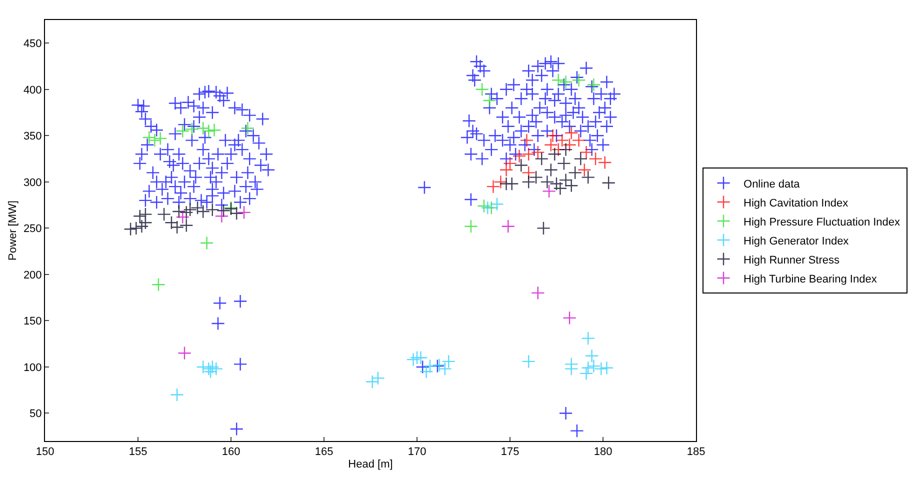  What do you see at coordinates (797, 241) in the screenshot?
I see `legend-label: High Generator Index` at bounding box center [797, 241].